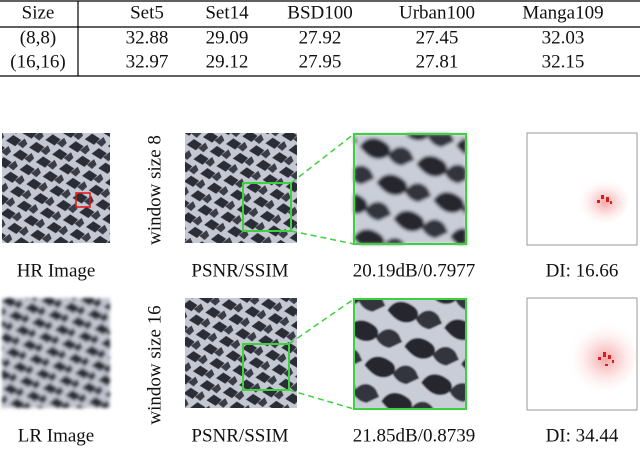 The image size is (640, 450). I want to click on window-label: window size 16, so click(154, 364).